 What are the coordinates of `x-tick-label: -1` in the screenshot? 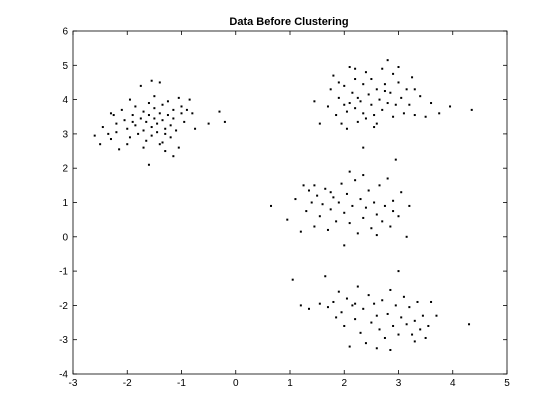 It's located at (181, 383).